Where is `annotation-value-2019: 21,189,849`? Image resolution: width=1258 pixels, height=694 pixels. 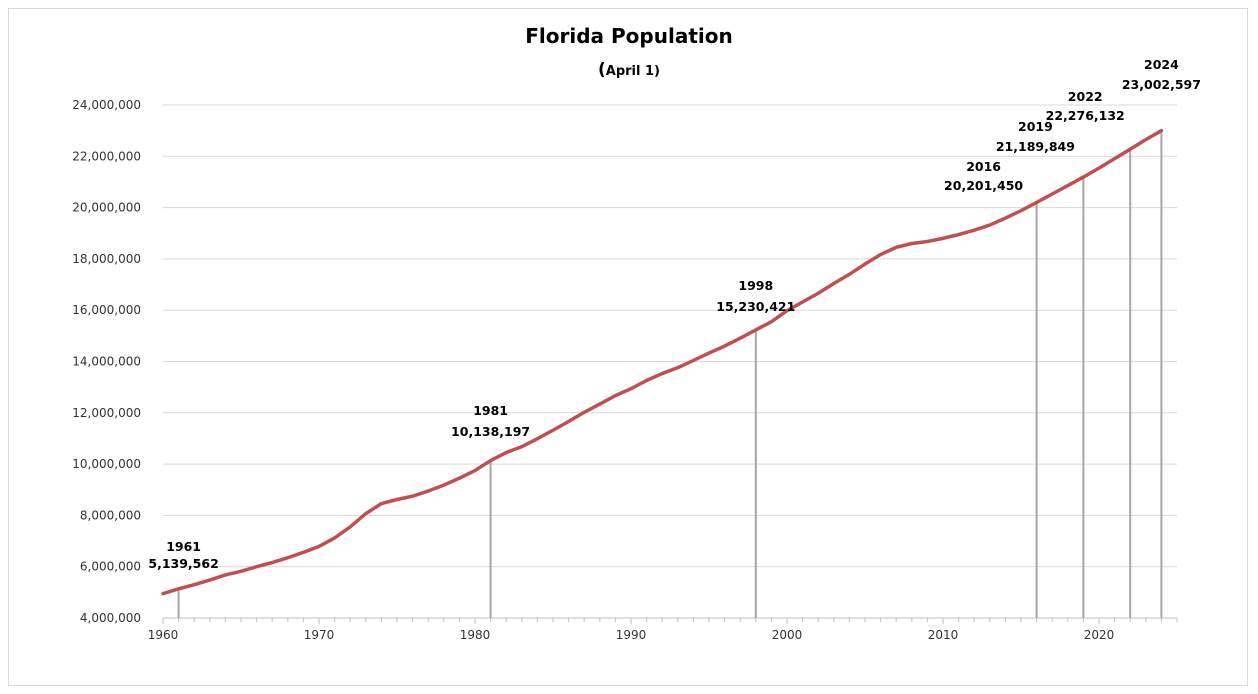 annotation-value-2019: 21,189,849 is located at coordinates (1035, 146).